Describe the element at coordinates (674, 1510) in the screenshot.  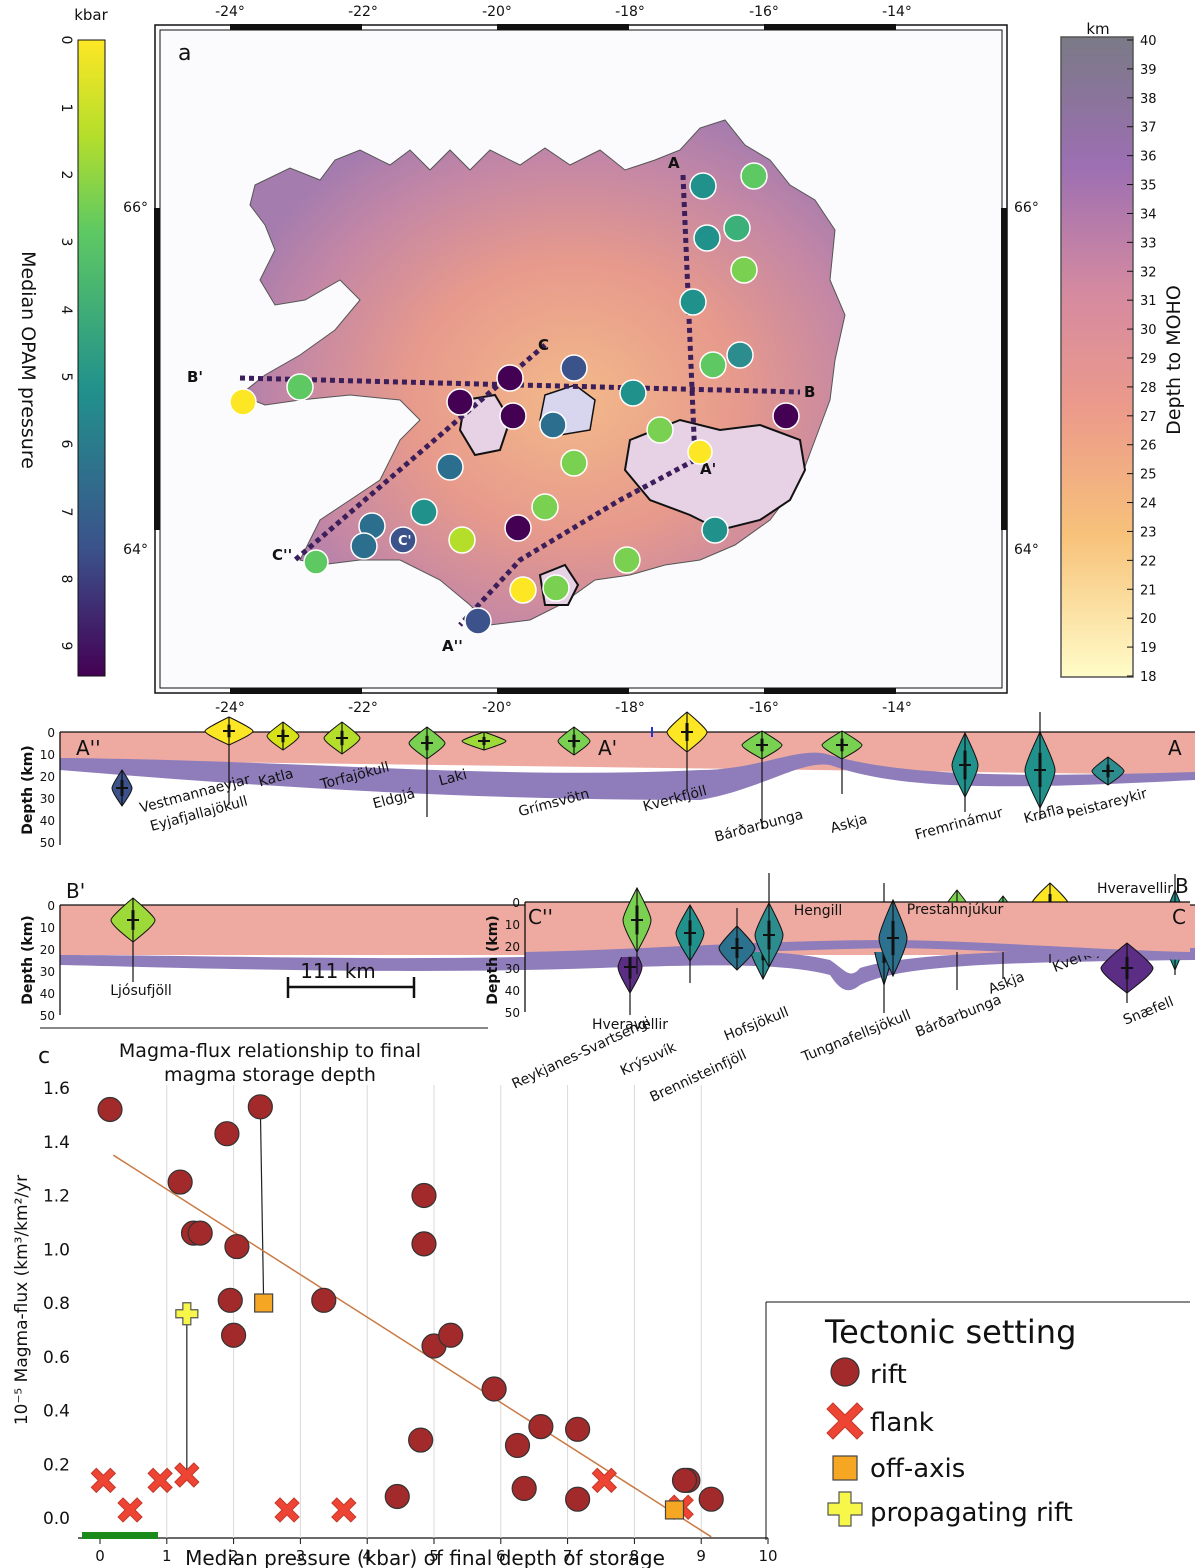
I see `off-axis-point` at that location.